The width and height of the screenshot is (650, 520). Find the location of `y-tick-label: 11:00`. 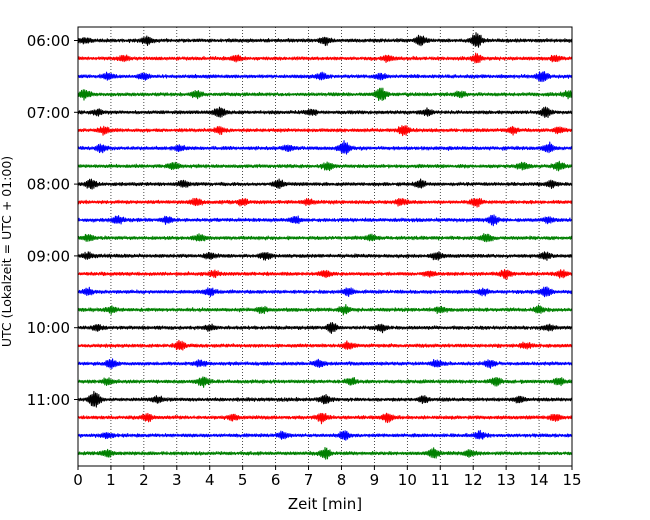

y-tick-label: 11:00 is located at coordinates (48, 400).